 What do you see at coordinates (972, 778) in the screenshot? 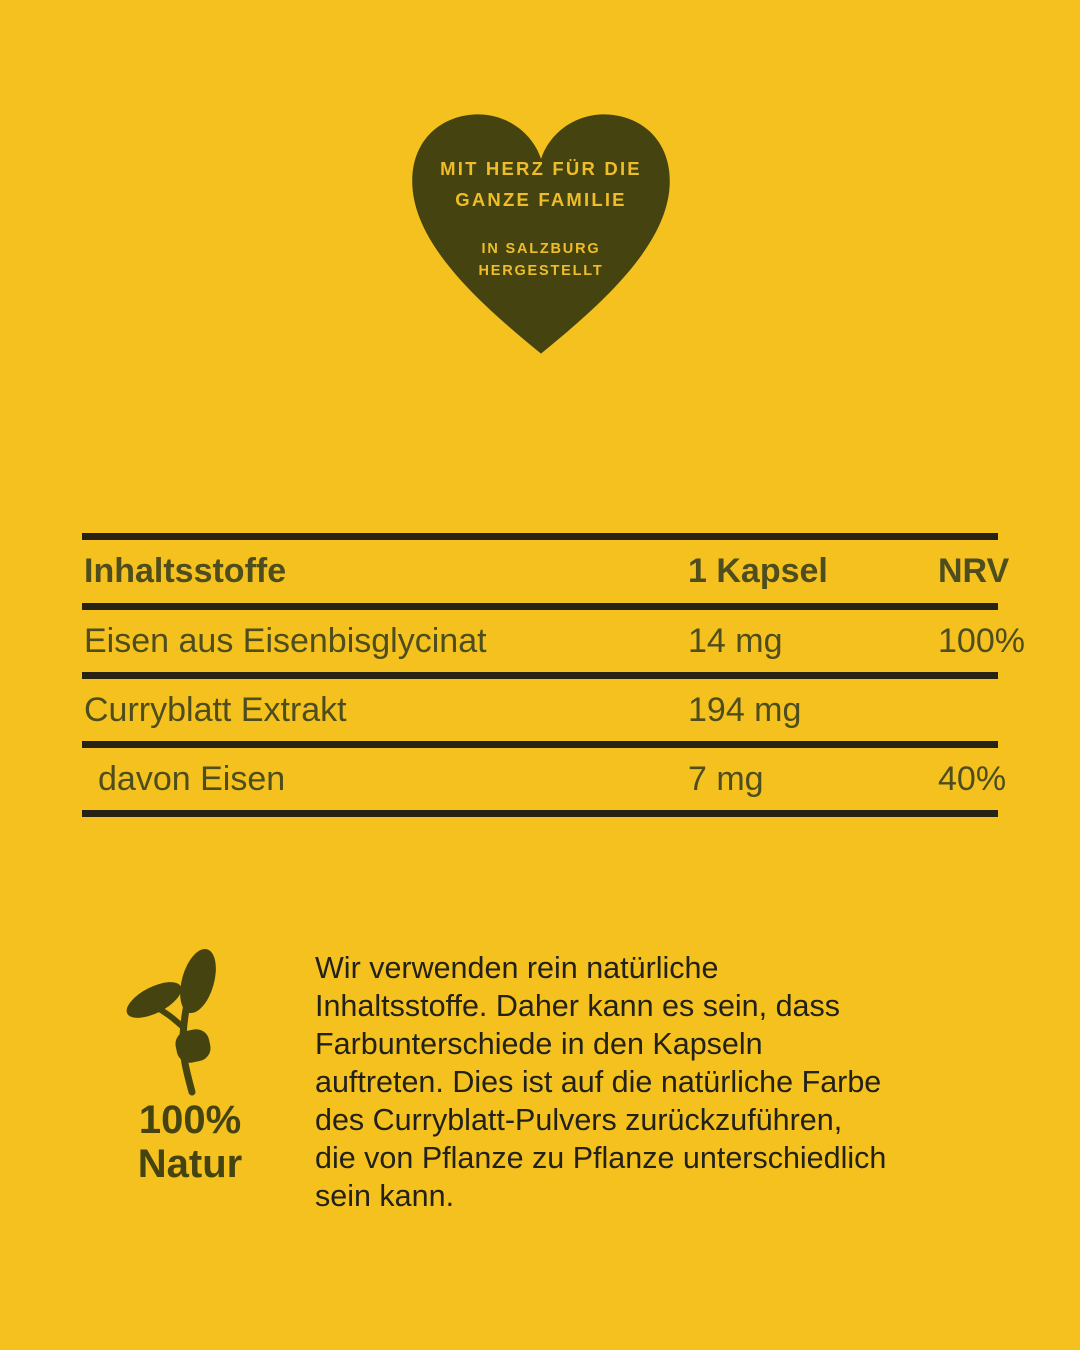
I see `row-nrv: 40%` at bounding box center [972, 778].